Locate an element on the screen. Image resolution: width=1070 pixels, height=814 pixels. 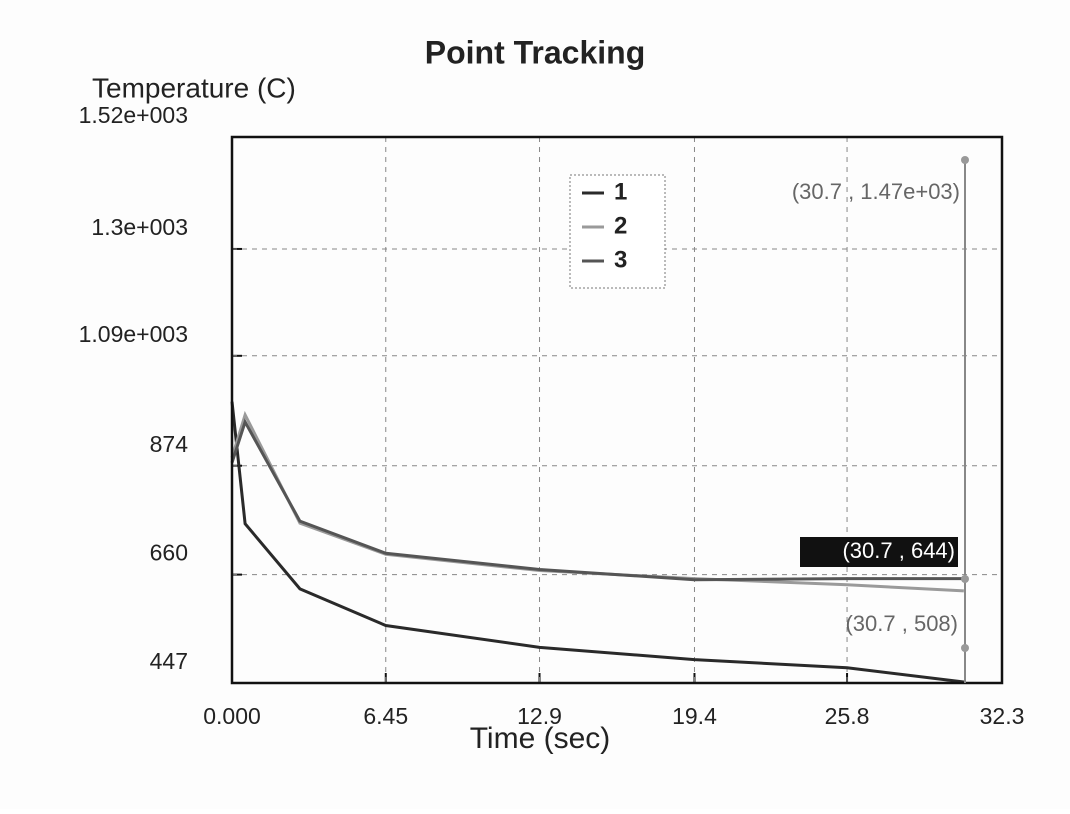
x-tick-label: 0.000 is located at coordinates (232, 716).